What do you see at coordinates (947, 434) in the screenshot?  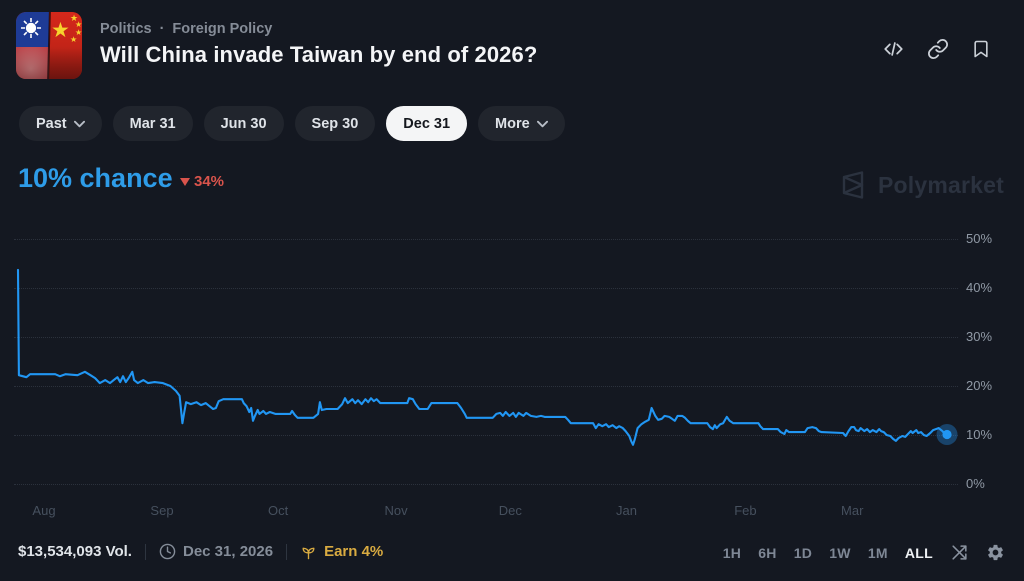 I see `endpoint-dot` at bounding box center [947, 434].